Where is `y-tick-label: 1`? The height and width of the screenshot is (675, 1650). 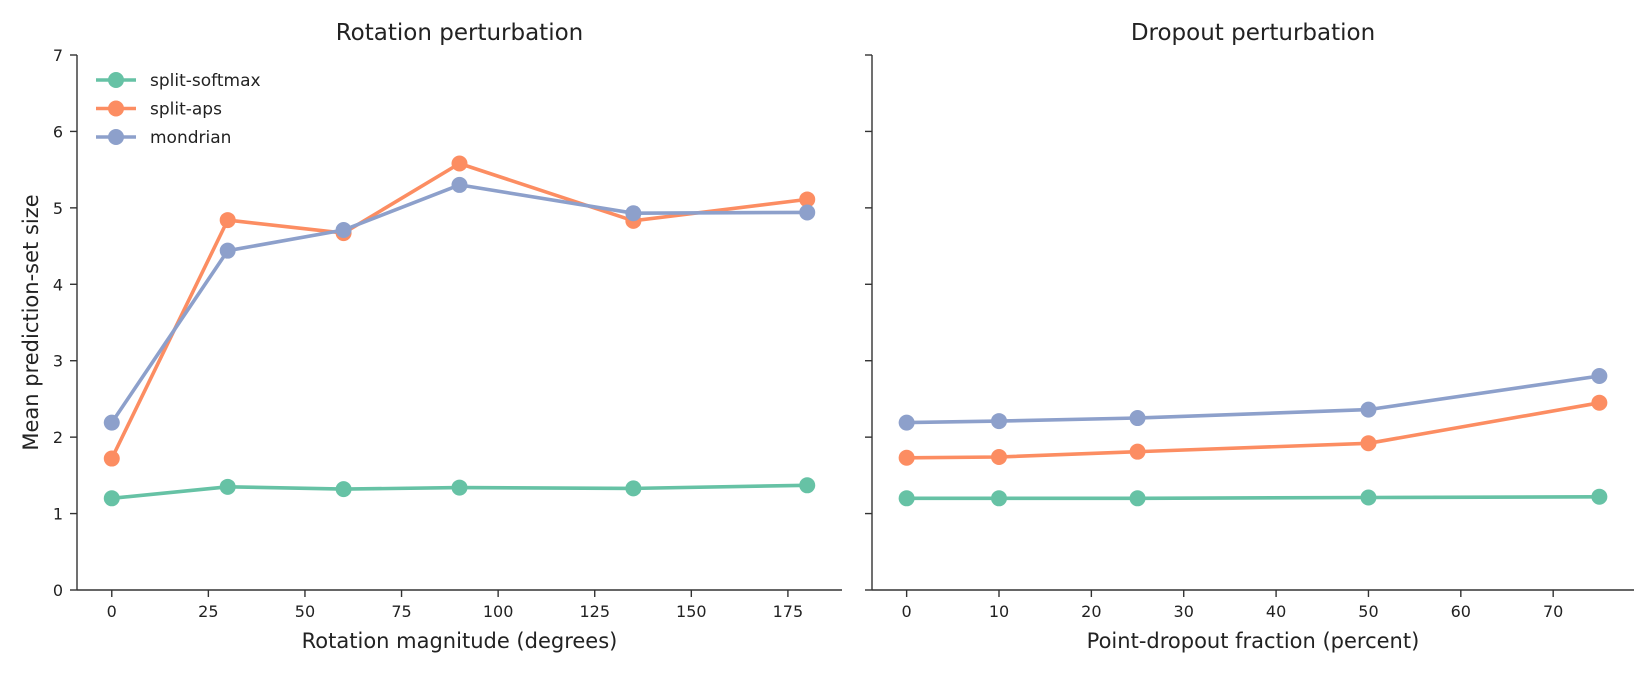
y-tick-label: 1 is located at coordinates (58, 514).